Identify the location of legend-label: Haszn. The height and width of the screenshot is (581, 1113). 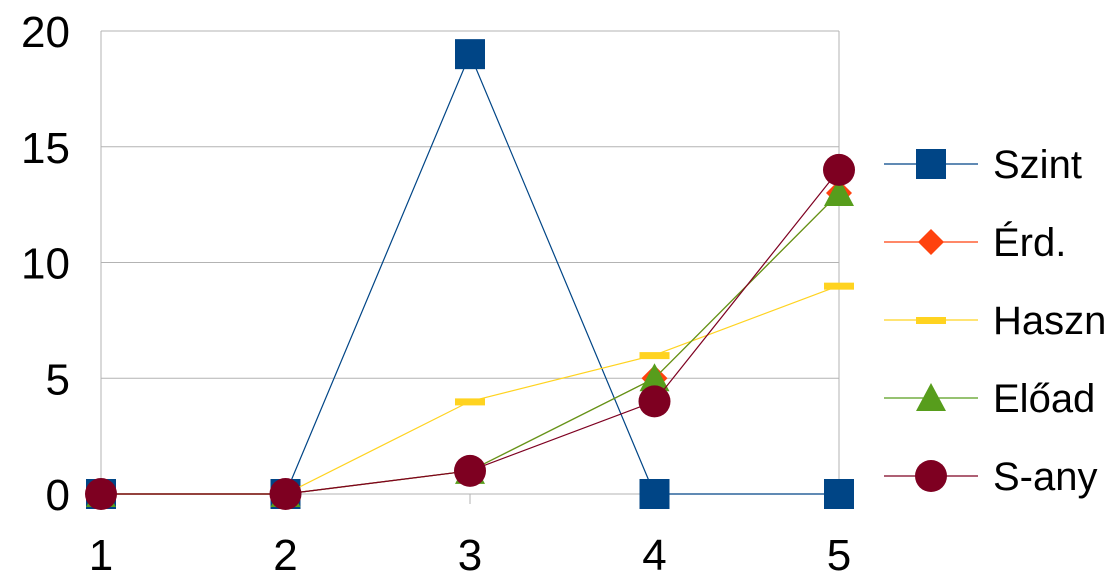
(1049, 321).